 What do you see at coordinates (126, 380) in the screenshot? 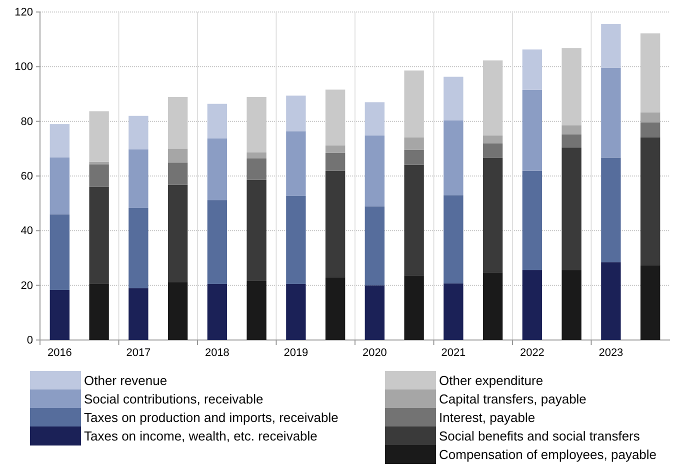
I see `legend-label: Other revenue` at bounding box center [126, 380].